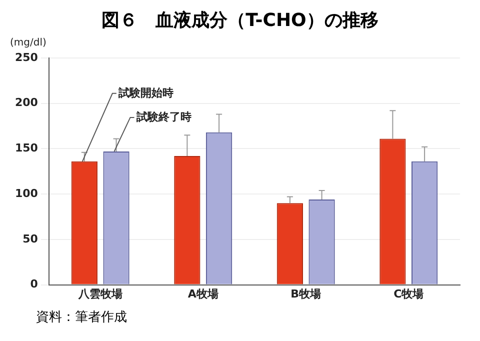 The image size is (480, 341). Describe the element at coordinates (26, 103) in the screenshot. I see `y-tick-label: 200` at that location.